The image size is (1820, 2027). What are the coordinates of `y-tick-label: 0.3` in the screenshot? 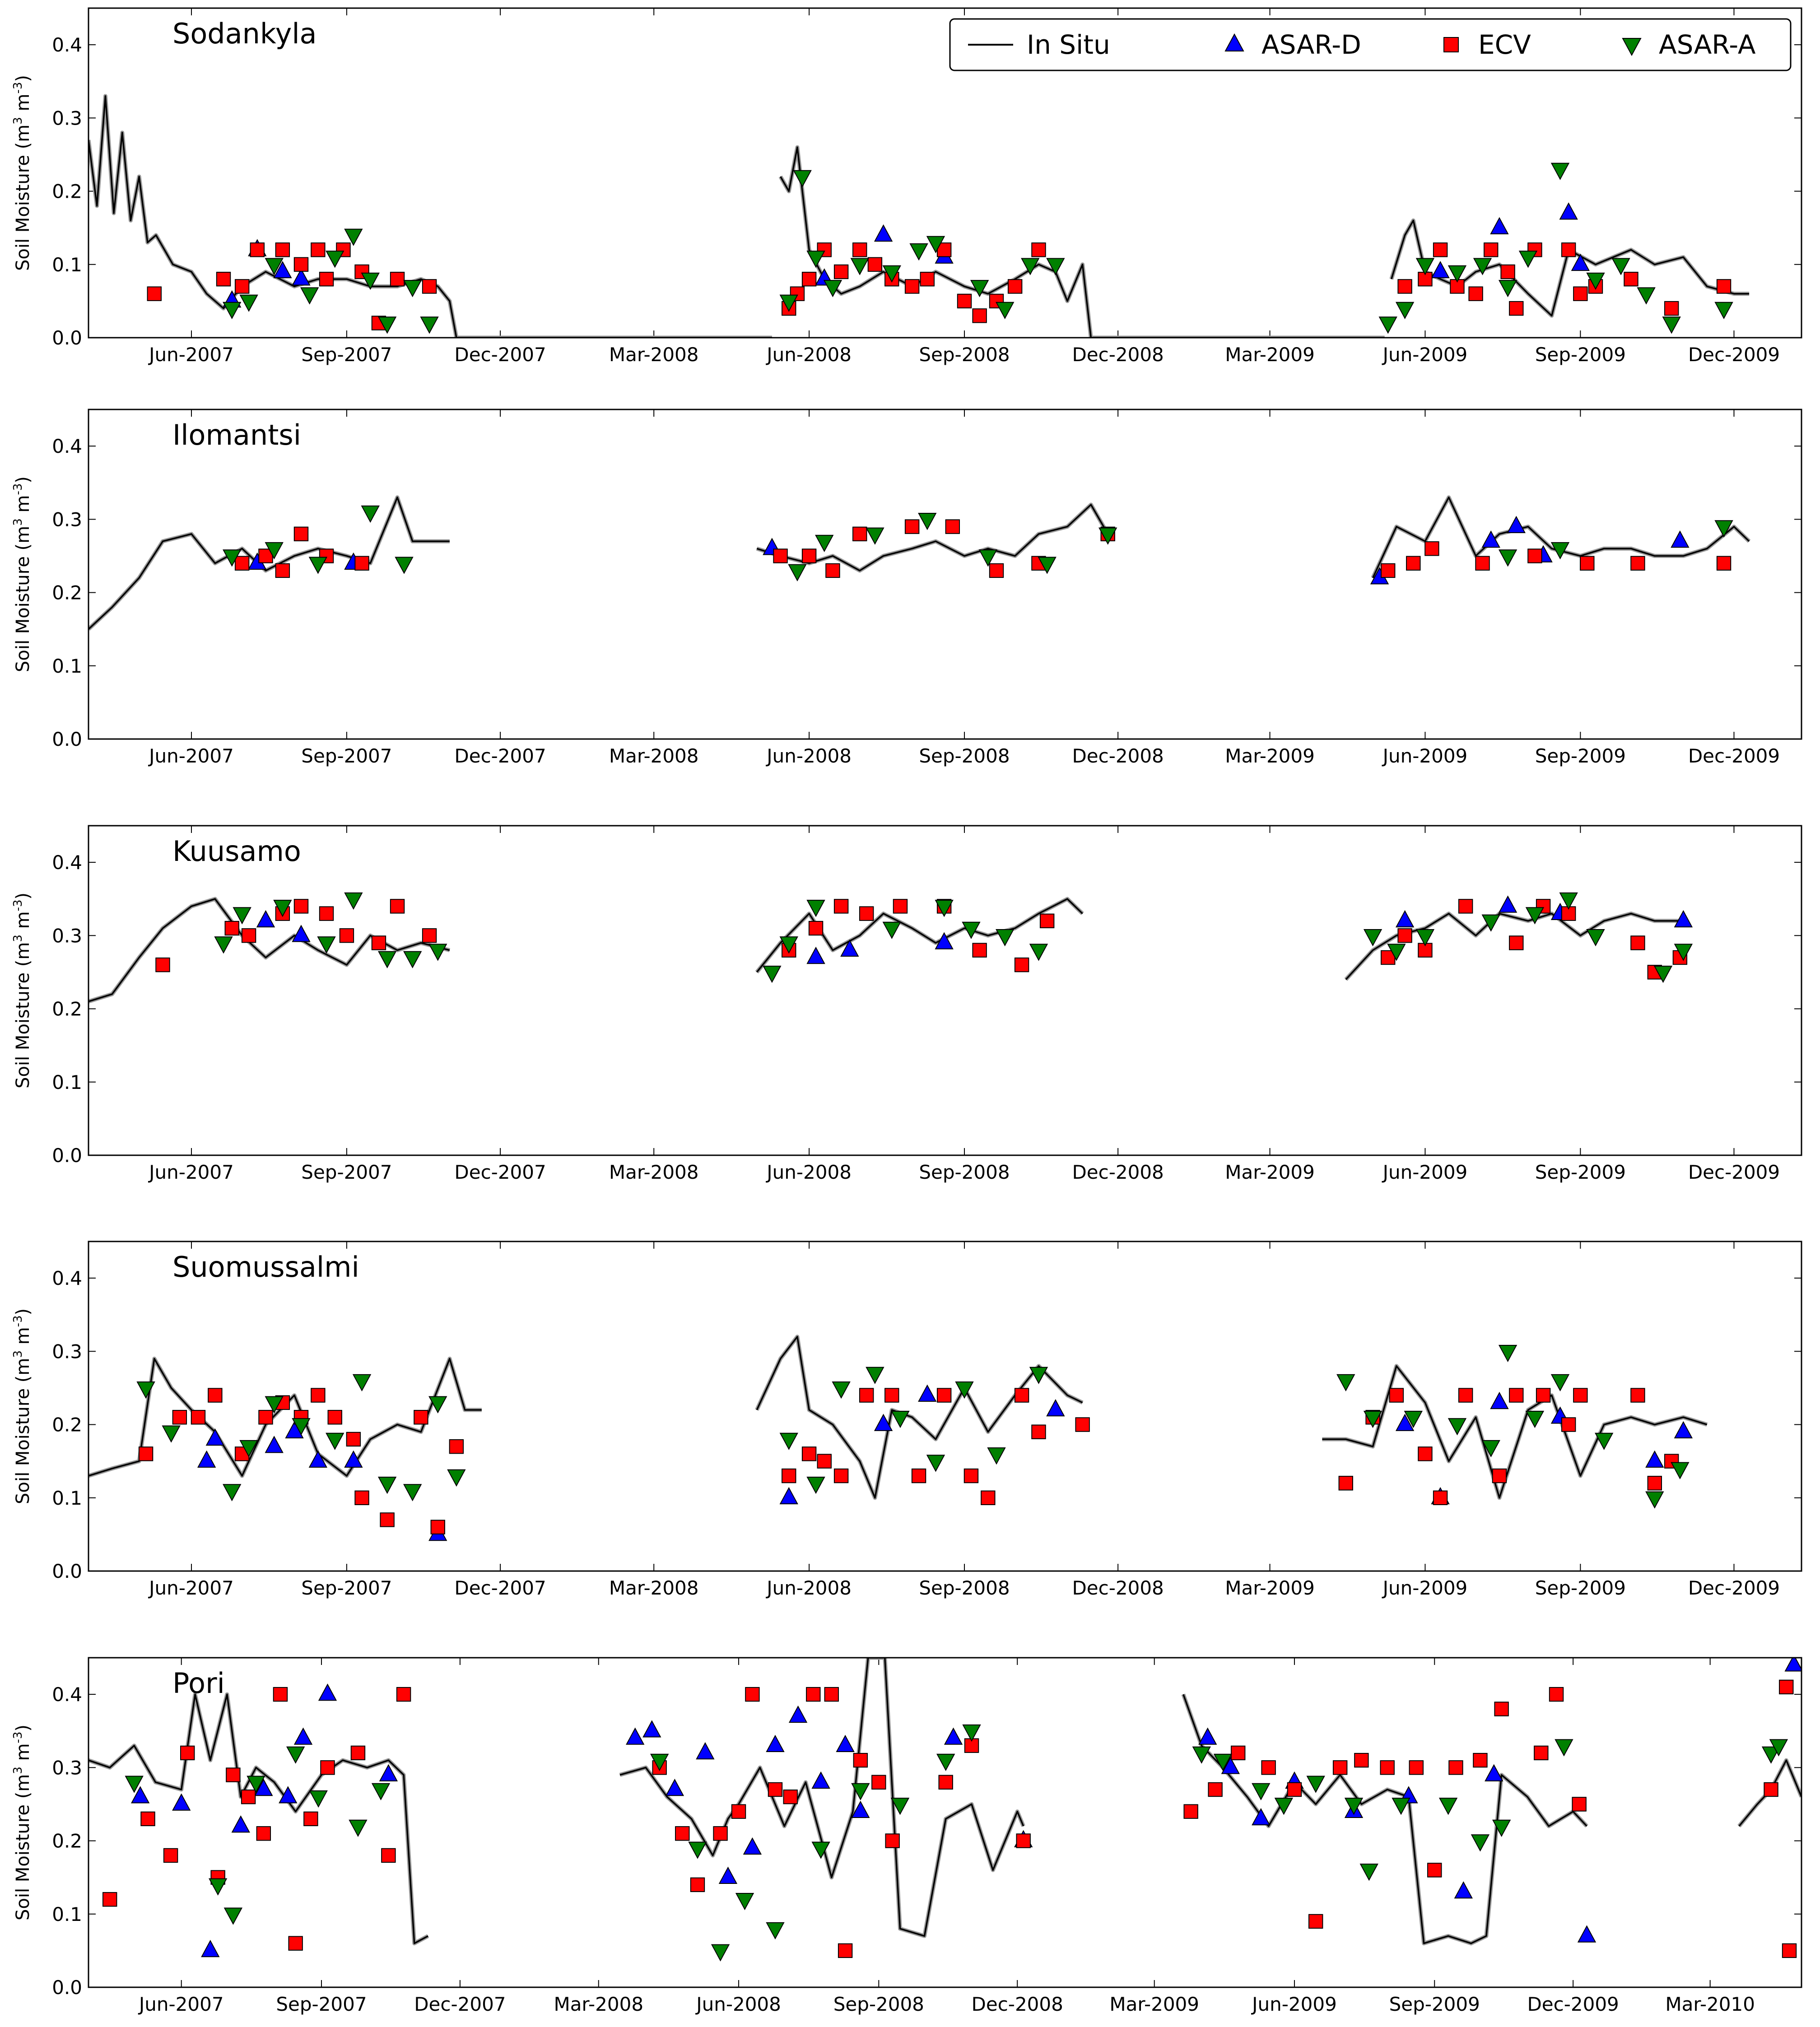 It's located at (67, 519).